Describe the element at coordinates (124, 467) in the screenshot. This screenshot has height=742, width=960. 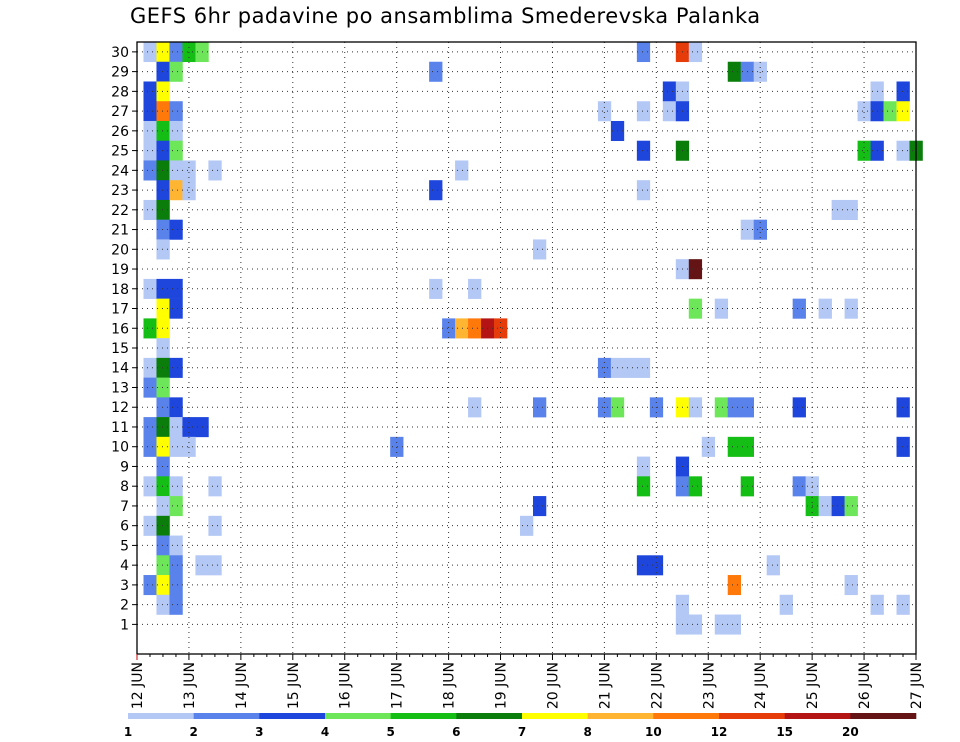
I see `y-tick-label: 9` at that location.